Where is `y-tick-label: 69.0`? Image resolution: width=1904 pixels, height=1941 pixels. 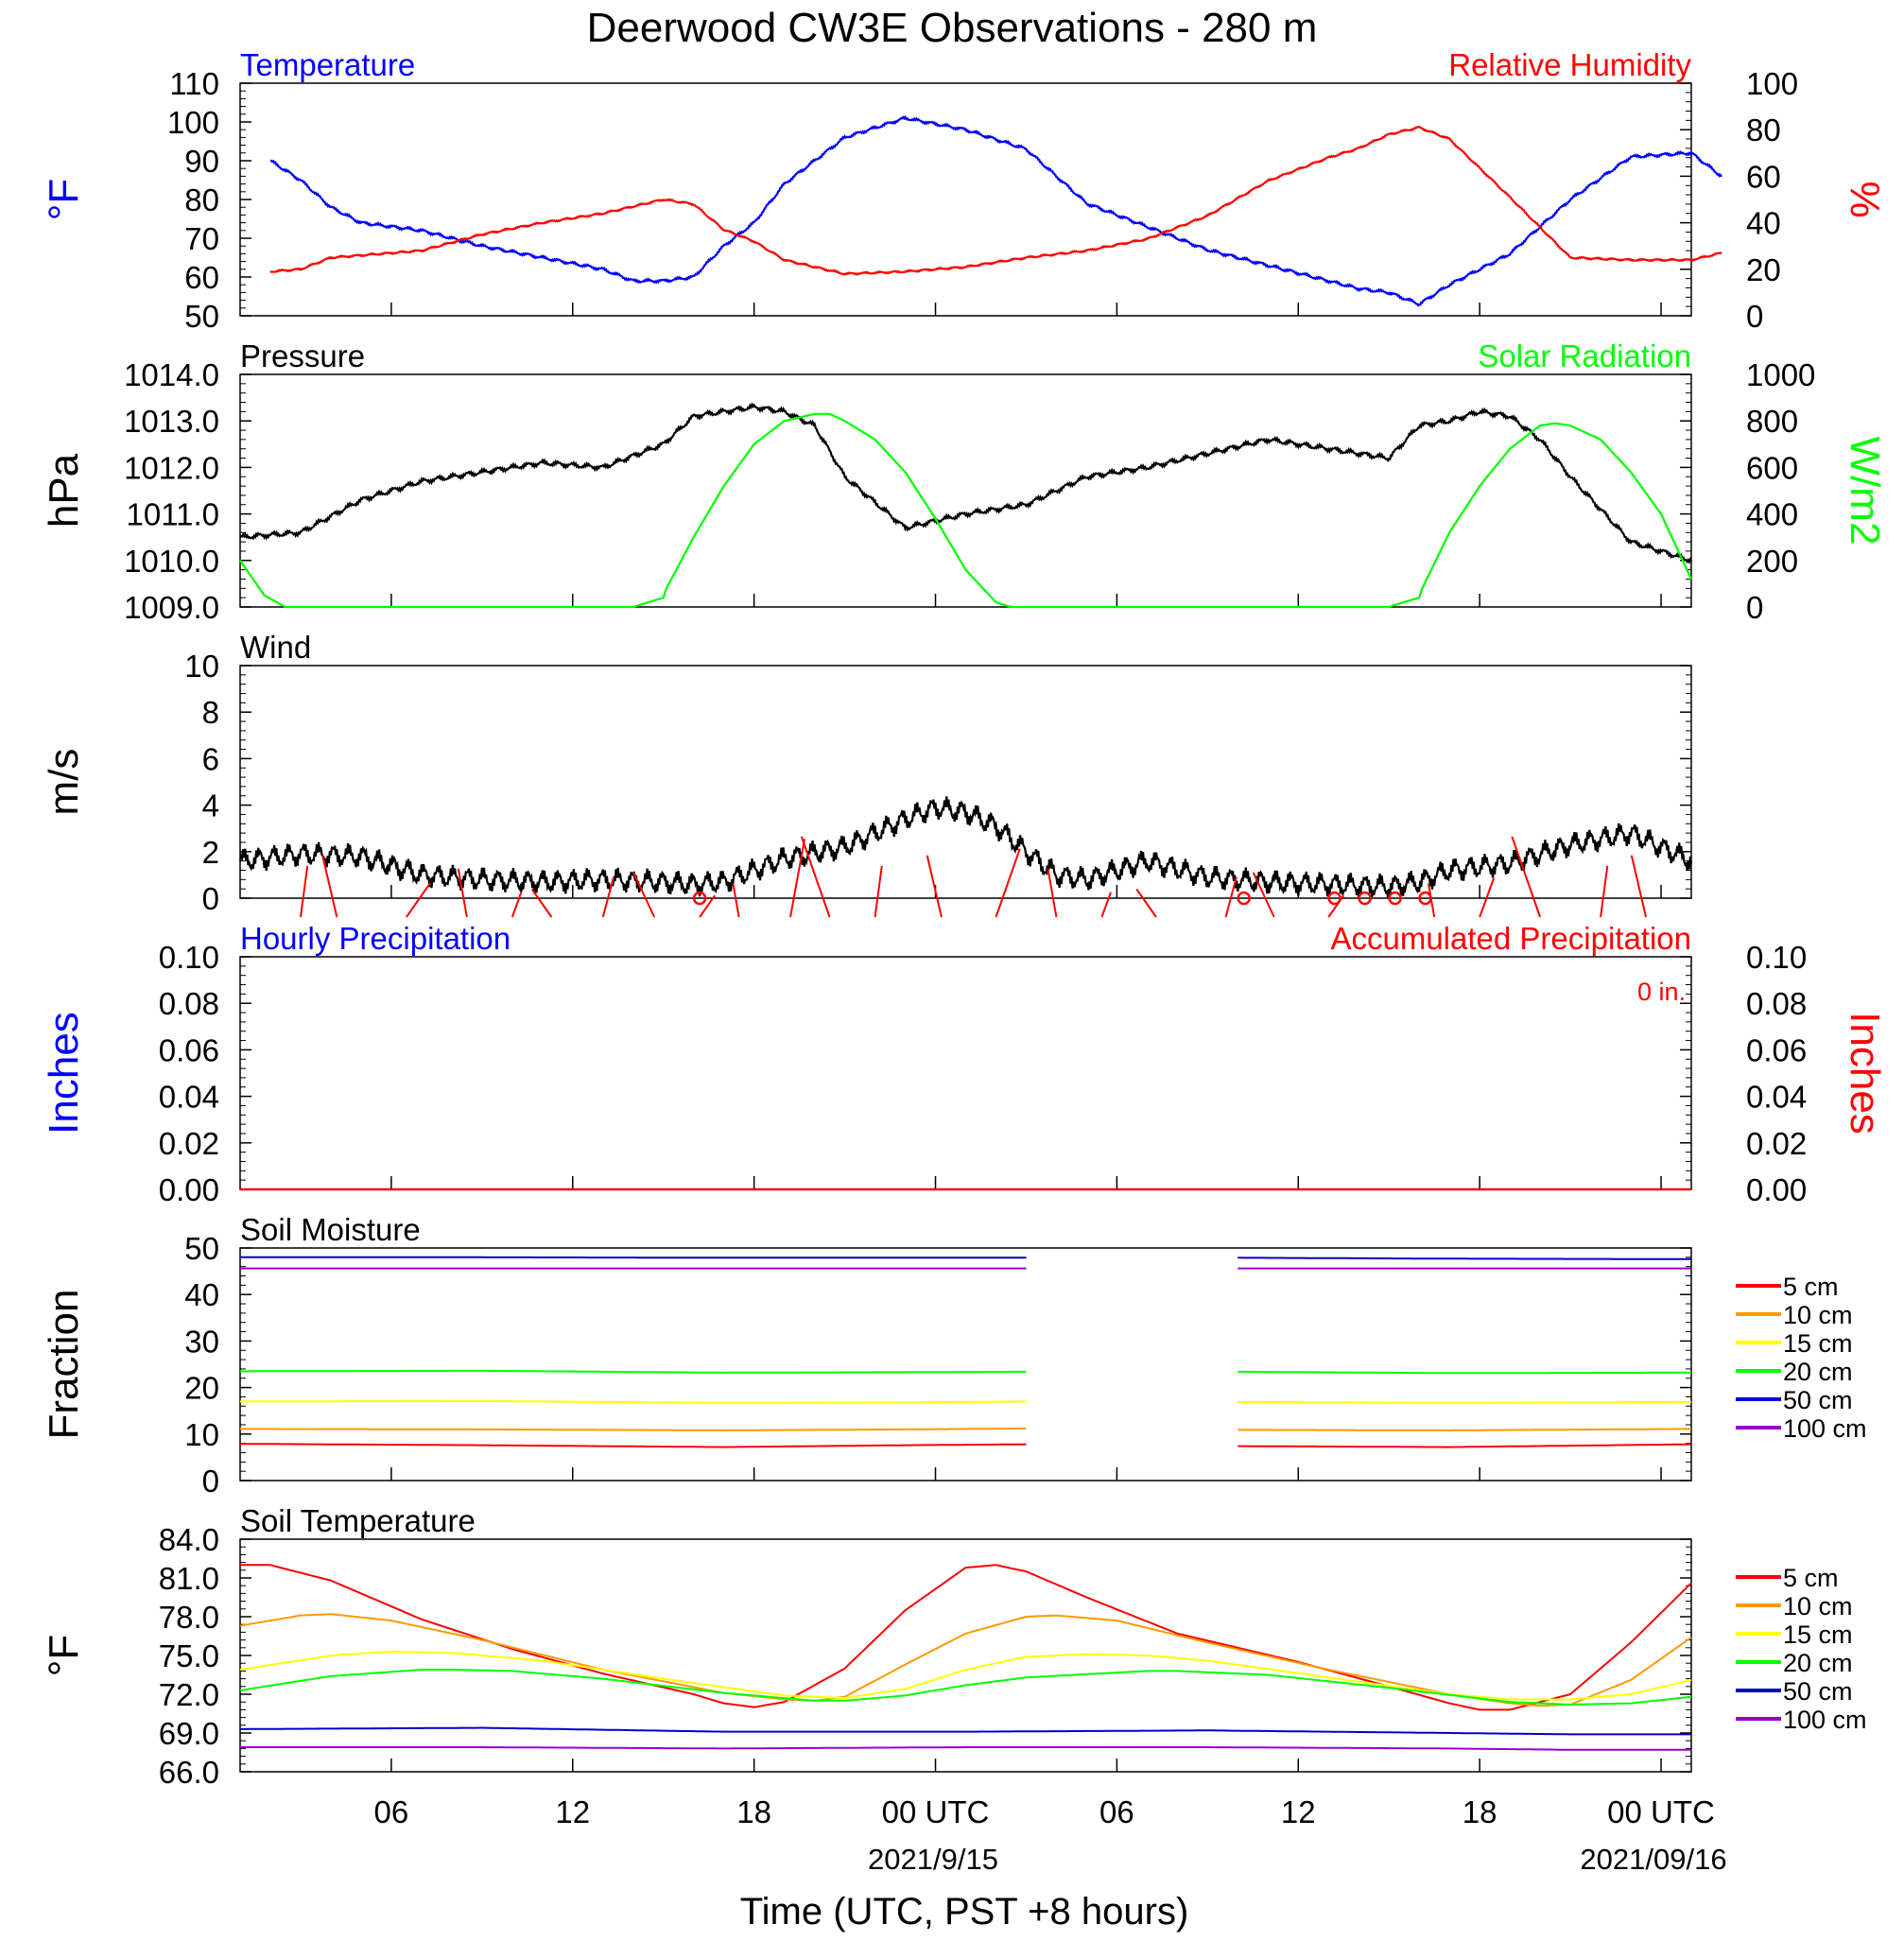
y-tick-label: 69.0 is located at coordinates (189, 1734).